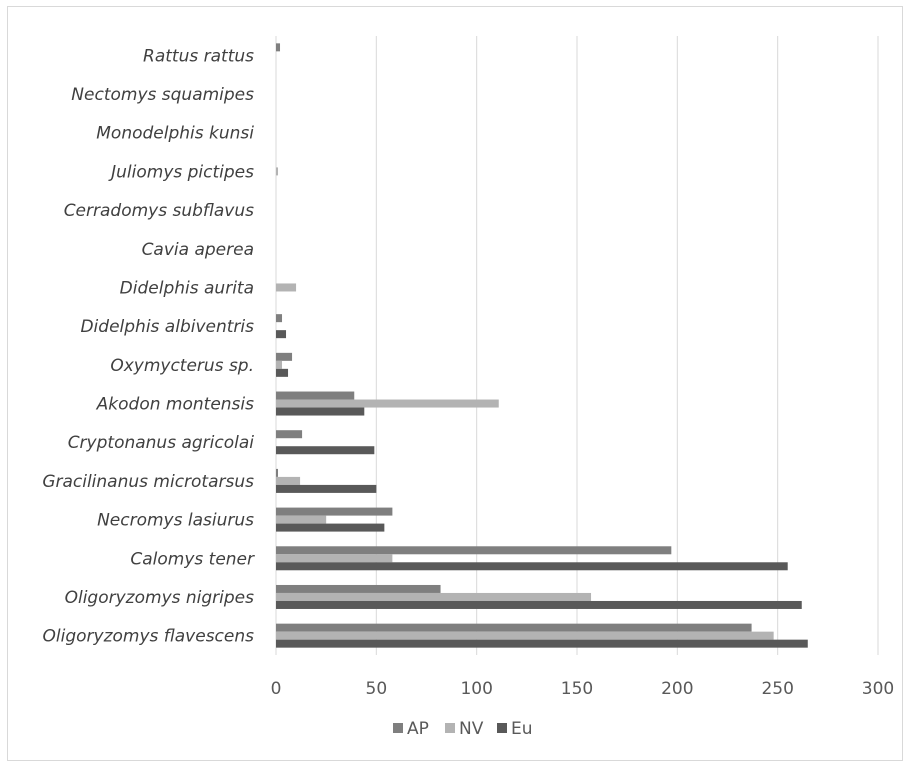 The image size is (911, 769). I want to click on legend-label-eu: Eu, so click(522, 729).